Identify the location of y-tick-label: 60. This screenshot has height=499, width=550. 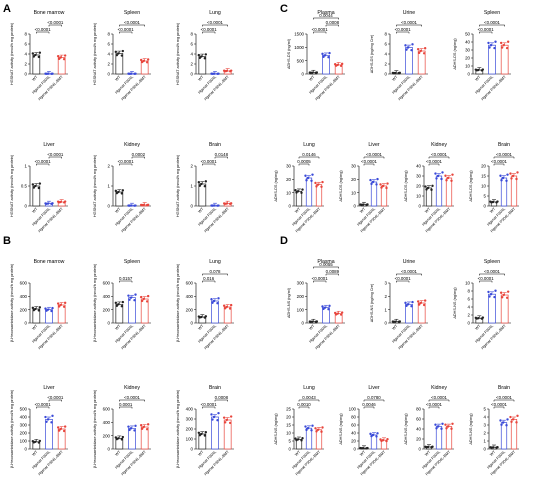
(353, 425).